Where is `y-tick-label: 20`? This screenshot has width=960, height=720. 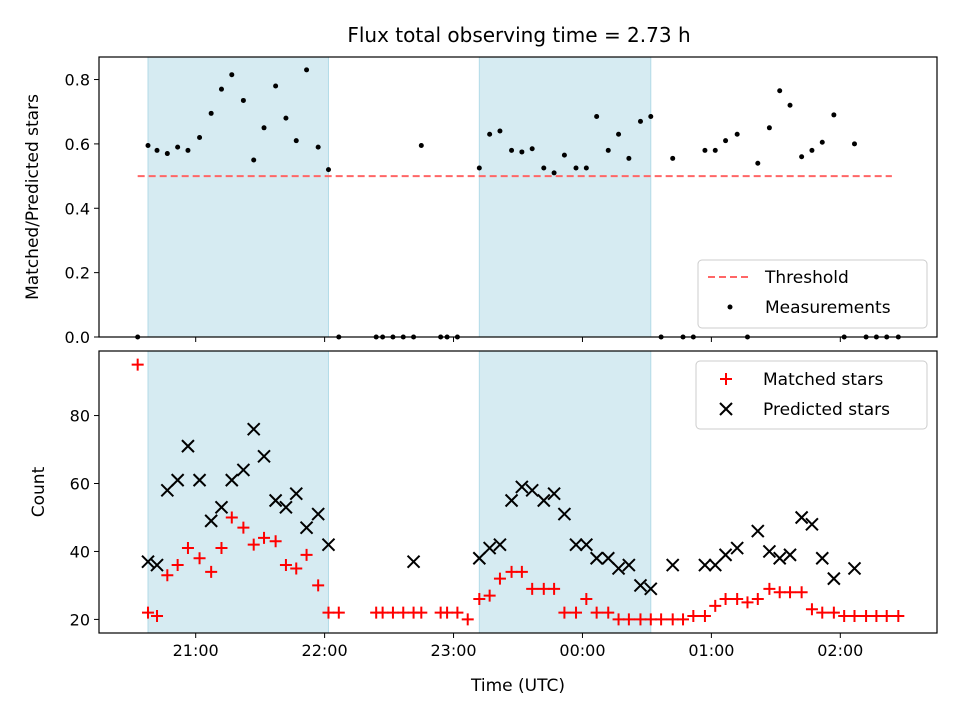 y-tick-label: 20 is located at coordinates (80, 619).